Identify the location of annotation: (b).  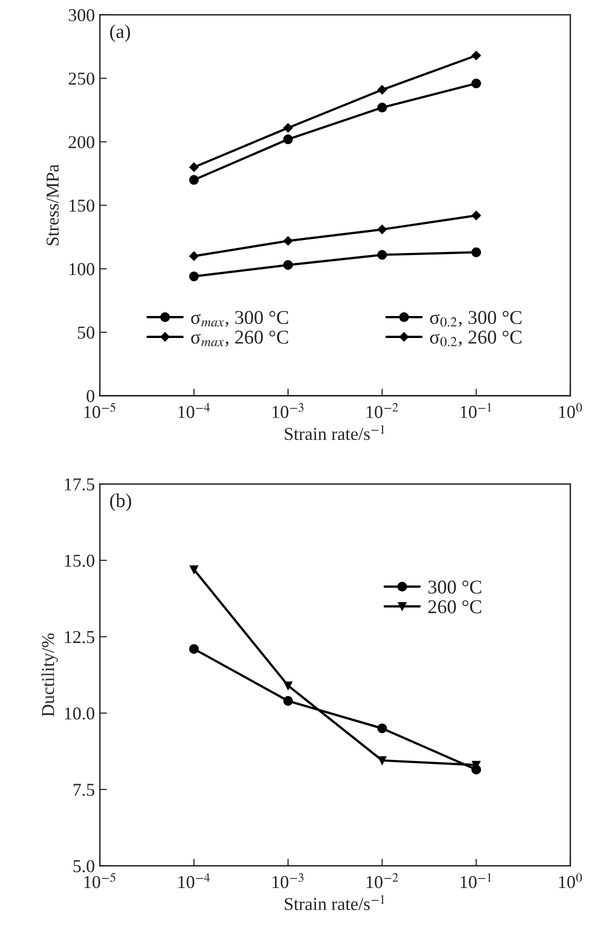
(121, 503).